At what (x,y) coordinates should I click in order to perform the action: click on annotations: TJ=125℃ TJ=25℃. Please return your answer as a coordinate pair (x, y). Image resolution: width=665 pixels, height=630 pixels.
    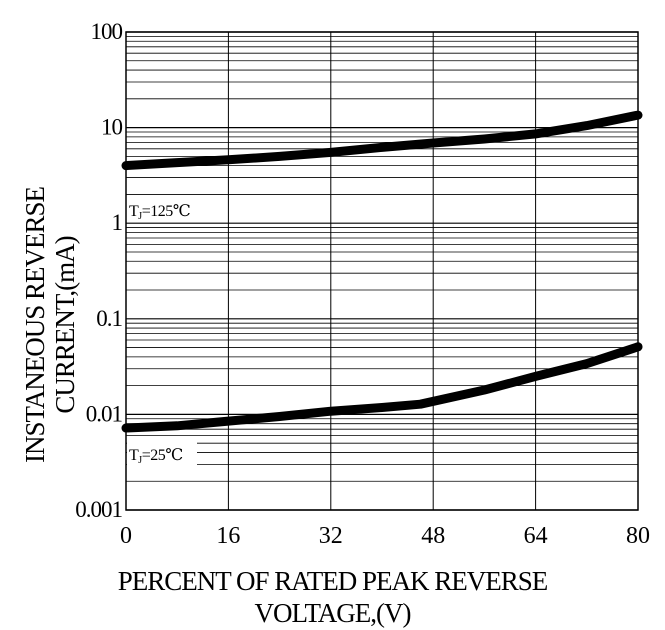
    Looking at the image, I should click on (162, 332).